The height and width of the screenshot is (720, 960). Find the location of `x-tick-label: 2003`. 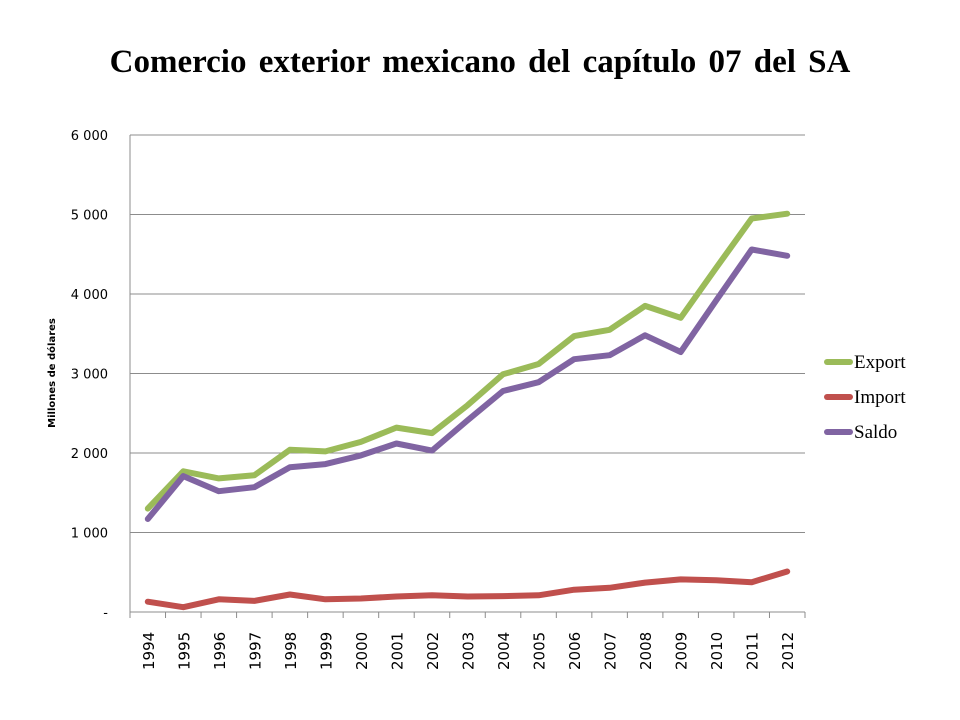

x-tick-label: 2003 is located at coordinates (469, 651).